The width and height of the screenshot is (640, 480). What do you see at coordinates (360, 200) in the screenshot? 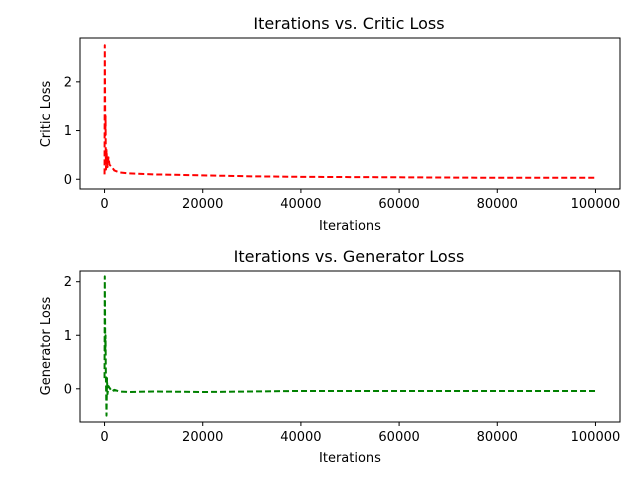
I see `critic-loss-x-ticks: 0 20000 40000 60000 80000 100000` at bounding box center [360, 200].